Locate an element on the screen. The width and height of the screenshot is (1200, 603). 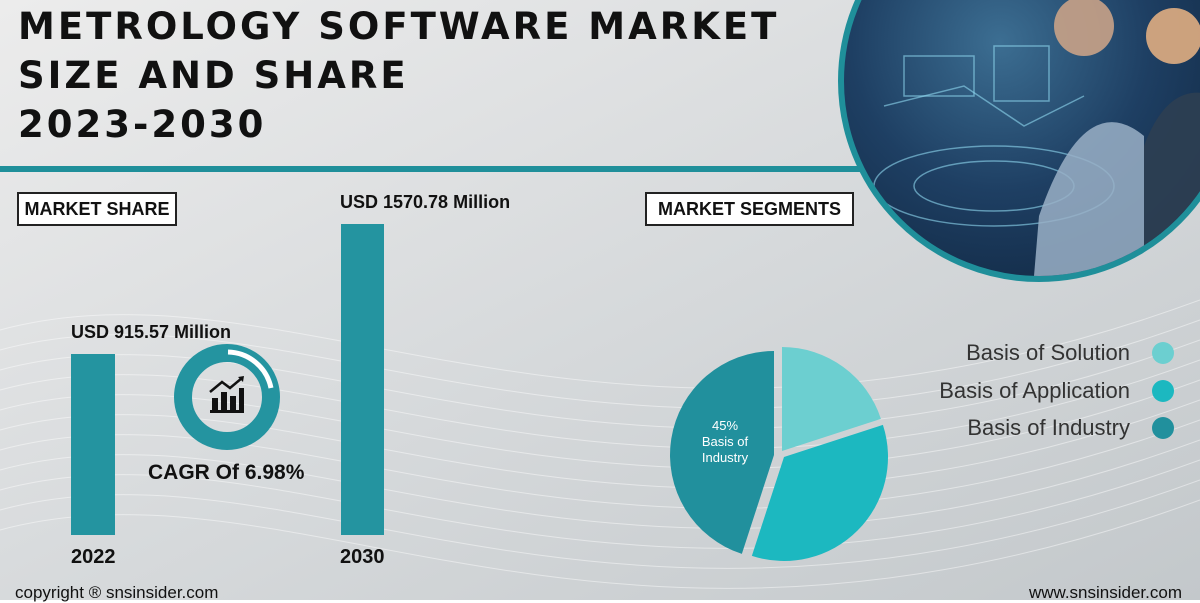
market-share-label: MARKET SHARE is located at coordinates (97, 209).